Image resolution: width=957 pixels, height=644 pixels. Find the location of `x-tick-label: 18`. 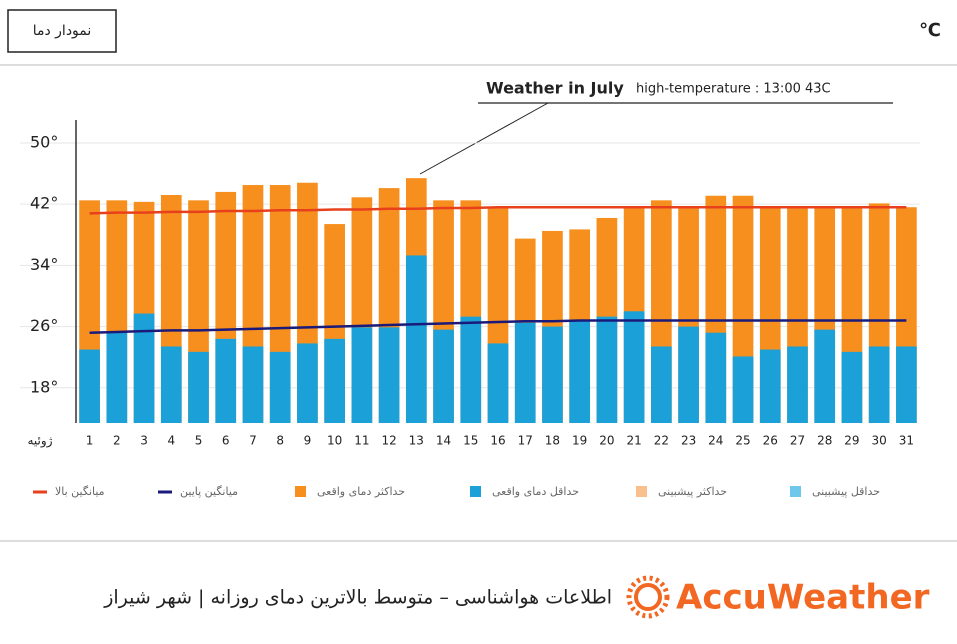

x-tick-label: 18 is located at coordinates (552, 441).